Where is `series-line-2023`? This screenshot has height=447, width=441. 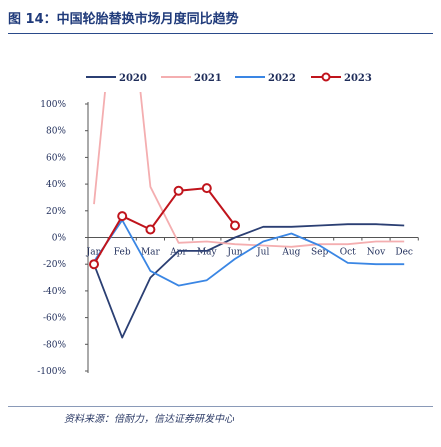 series-line-2023 is located at coordinates (164, 226).